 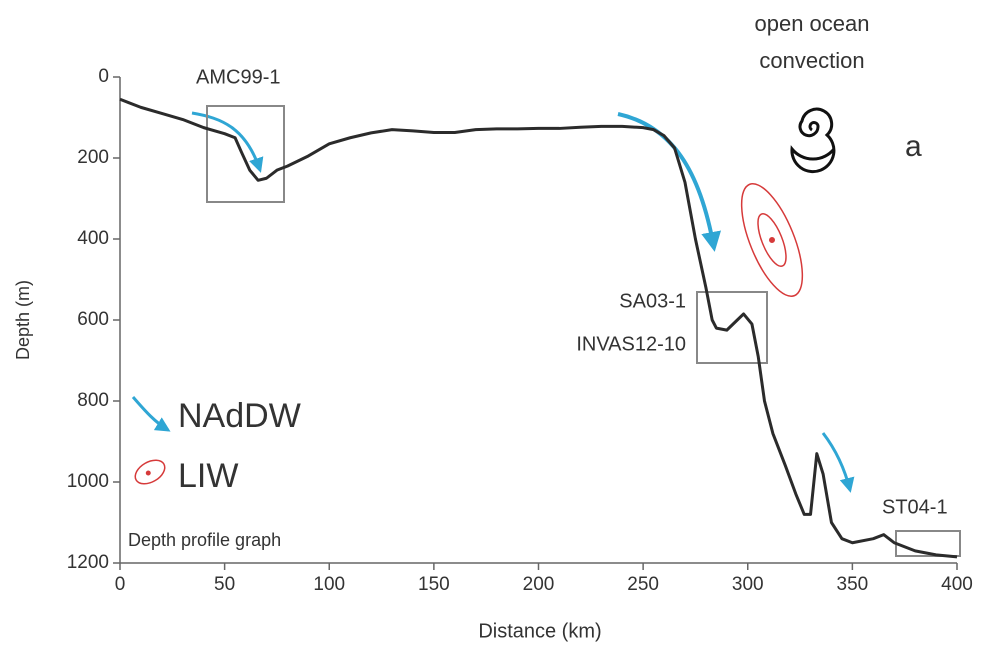 What do you see at coordinates (652, 301) in the screenshot?
I see `annotation: SA03-1` at bounding box center [652, 301].